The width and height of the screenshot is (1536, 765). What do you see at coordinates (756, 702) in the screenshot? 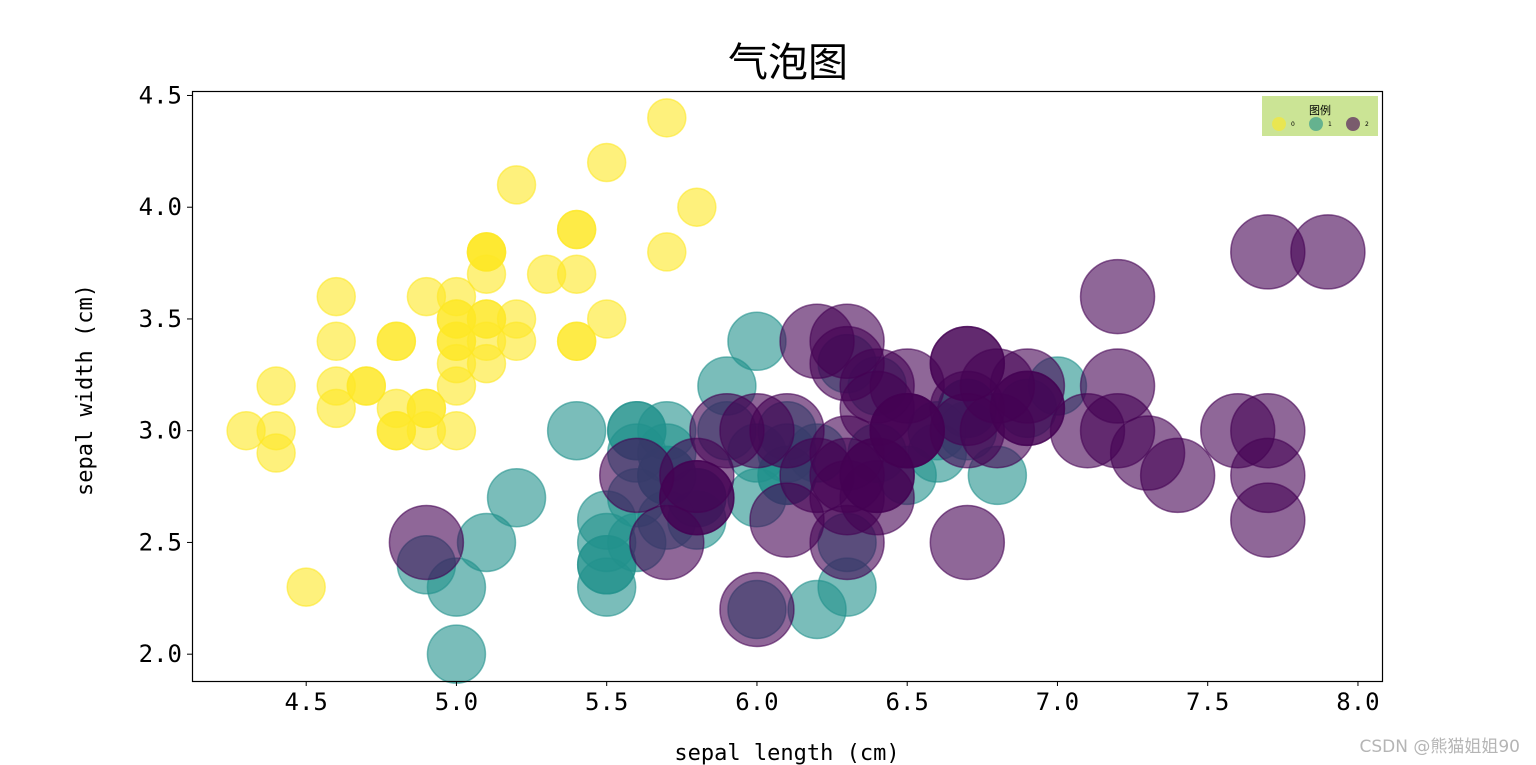
I see `x-tick-label: 6.0` at bounding box center [756, 702].